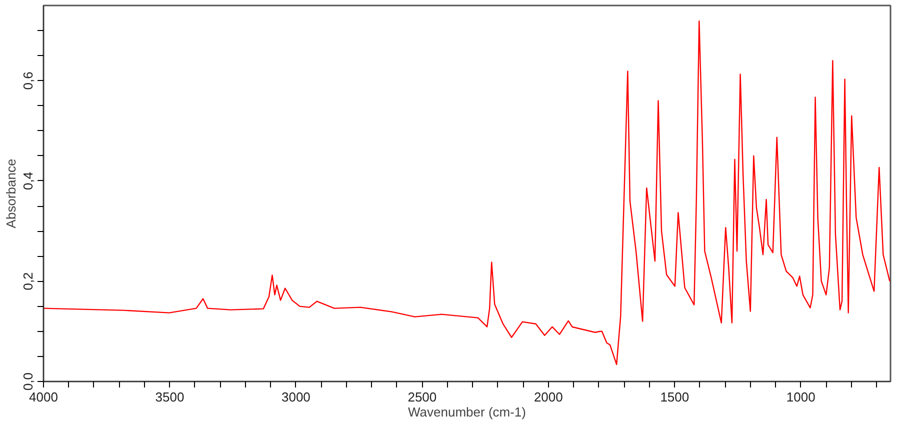 This screenshot has height=425, width=910. What do you see at coordinates (675, 397) in the screenshot?
I see `x-tick-label: 1500` at bounding box center [675, 397].